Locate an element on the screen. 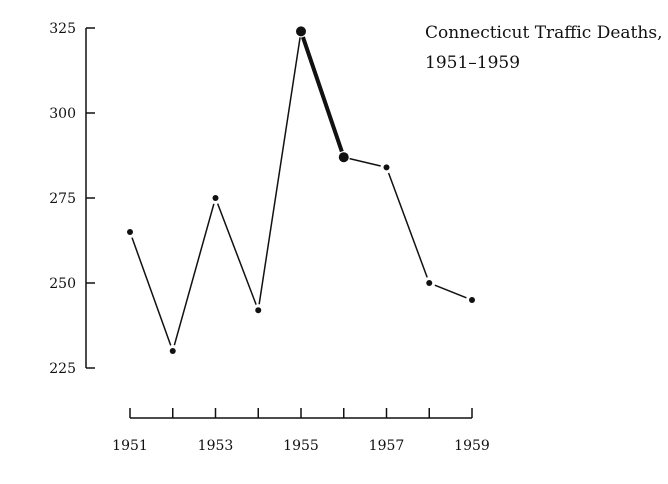 Image resolution: width=668 pixels, height=484 pixels. x-tick-label: 1959 is located at coordinates (472, 446).